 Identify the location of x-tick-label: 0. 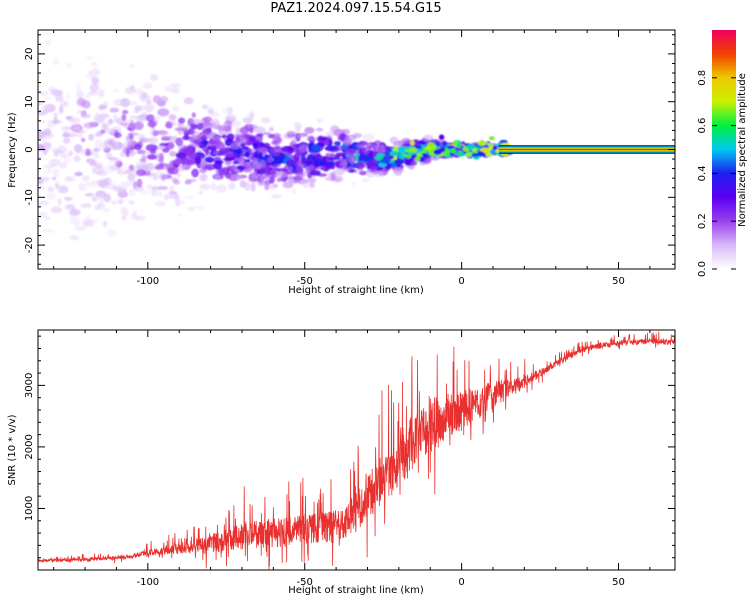
(461, 582).